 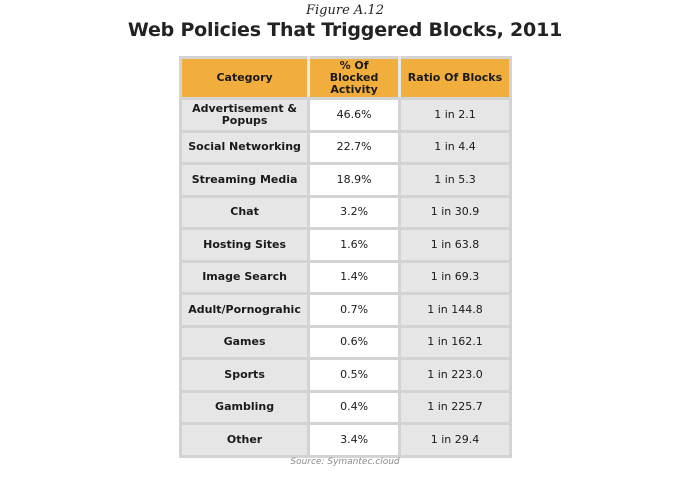 I want to click on category-cell: Hosting Sites, so click(x=244, y=244).